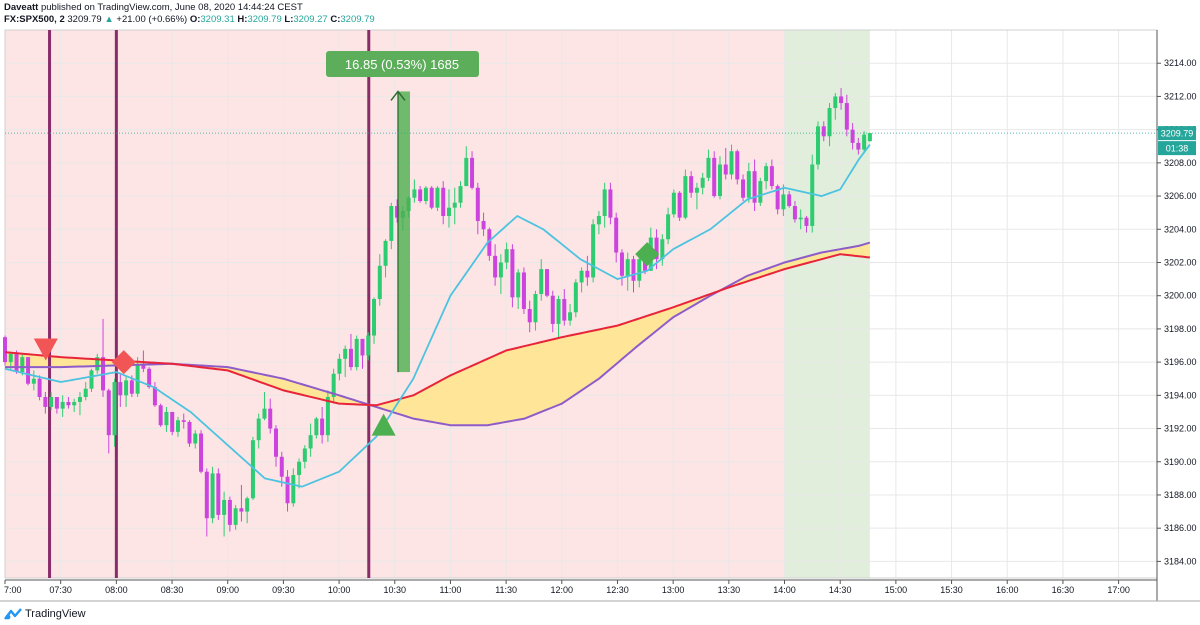 Image resolution: width=1200 pixels, height=625 pixels. Describe the element at coordinates (116, 590) in the screenshot. I see `x-tick-label: 08:00` at that location.